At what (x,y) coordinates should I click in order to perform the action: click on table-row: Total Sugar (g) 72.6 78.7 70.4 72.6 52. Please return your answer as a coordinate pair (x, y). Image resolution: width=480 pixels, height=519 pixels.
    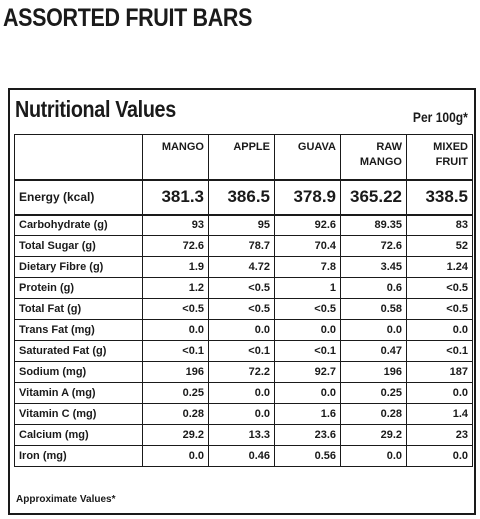
    Looking at the image, I should click on (243, 246).